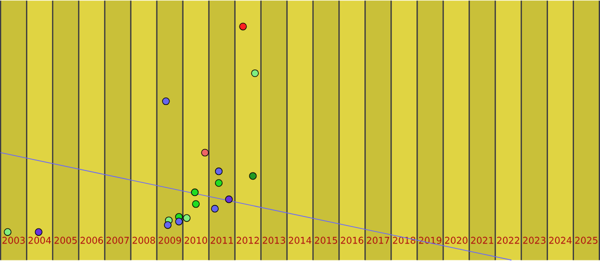 The image size is (600, 261). I want to click on x-tick-label: 2016, so click(352, 240).